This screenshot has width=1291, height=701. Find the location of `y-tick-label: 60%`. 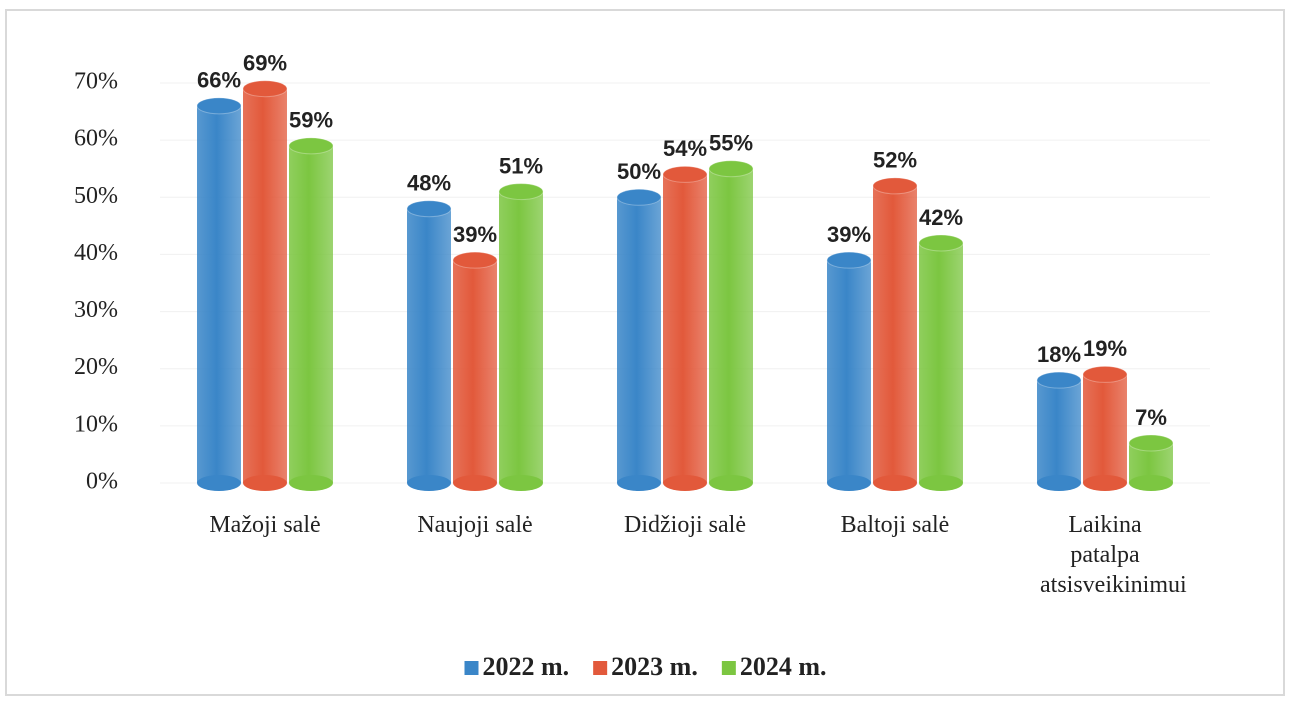

y-tick-label: 60% is located at coordinates (96, 139).